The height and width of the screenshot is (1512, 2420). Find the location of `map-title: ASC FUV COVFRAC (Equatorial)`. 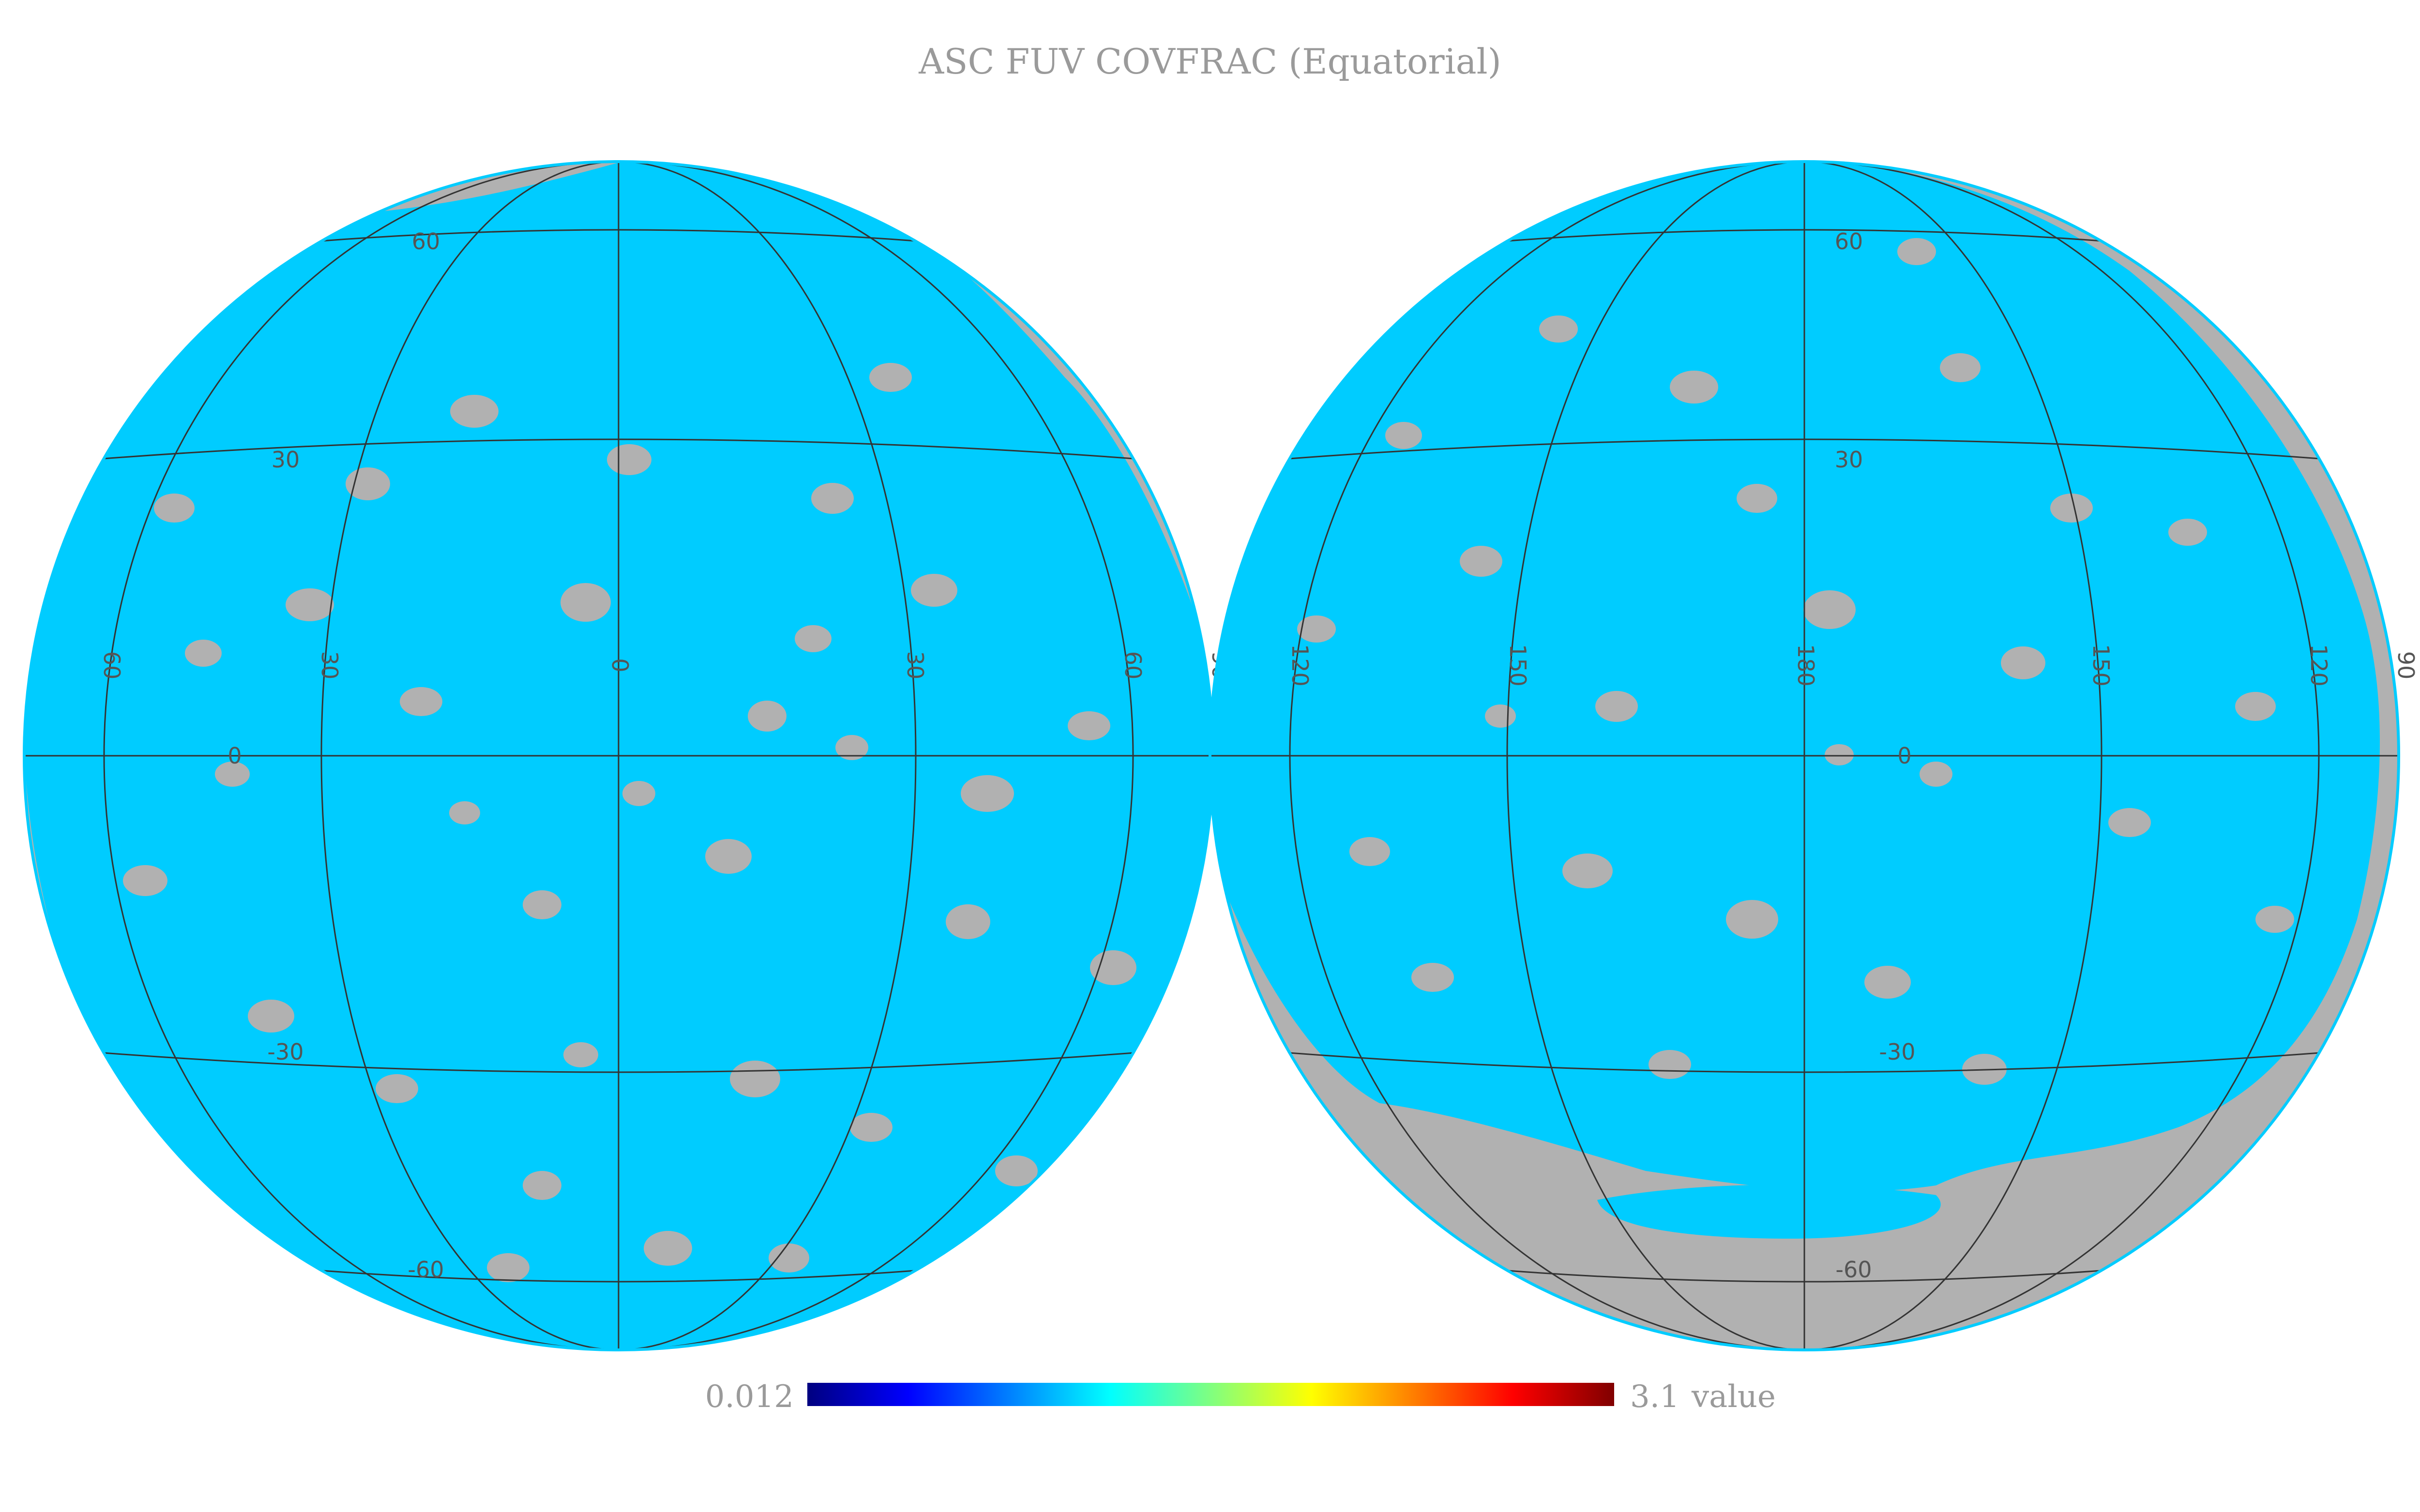

map-title: ASC FUV COVFRAC (Equatorial) is located at coordinates (1209, 61).